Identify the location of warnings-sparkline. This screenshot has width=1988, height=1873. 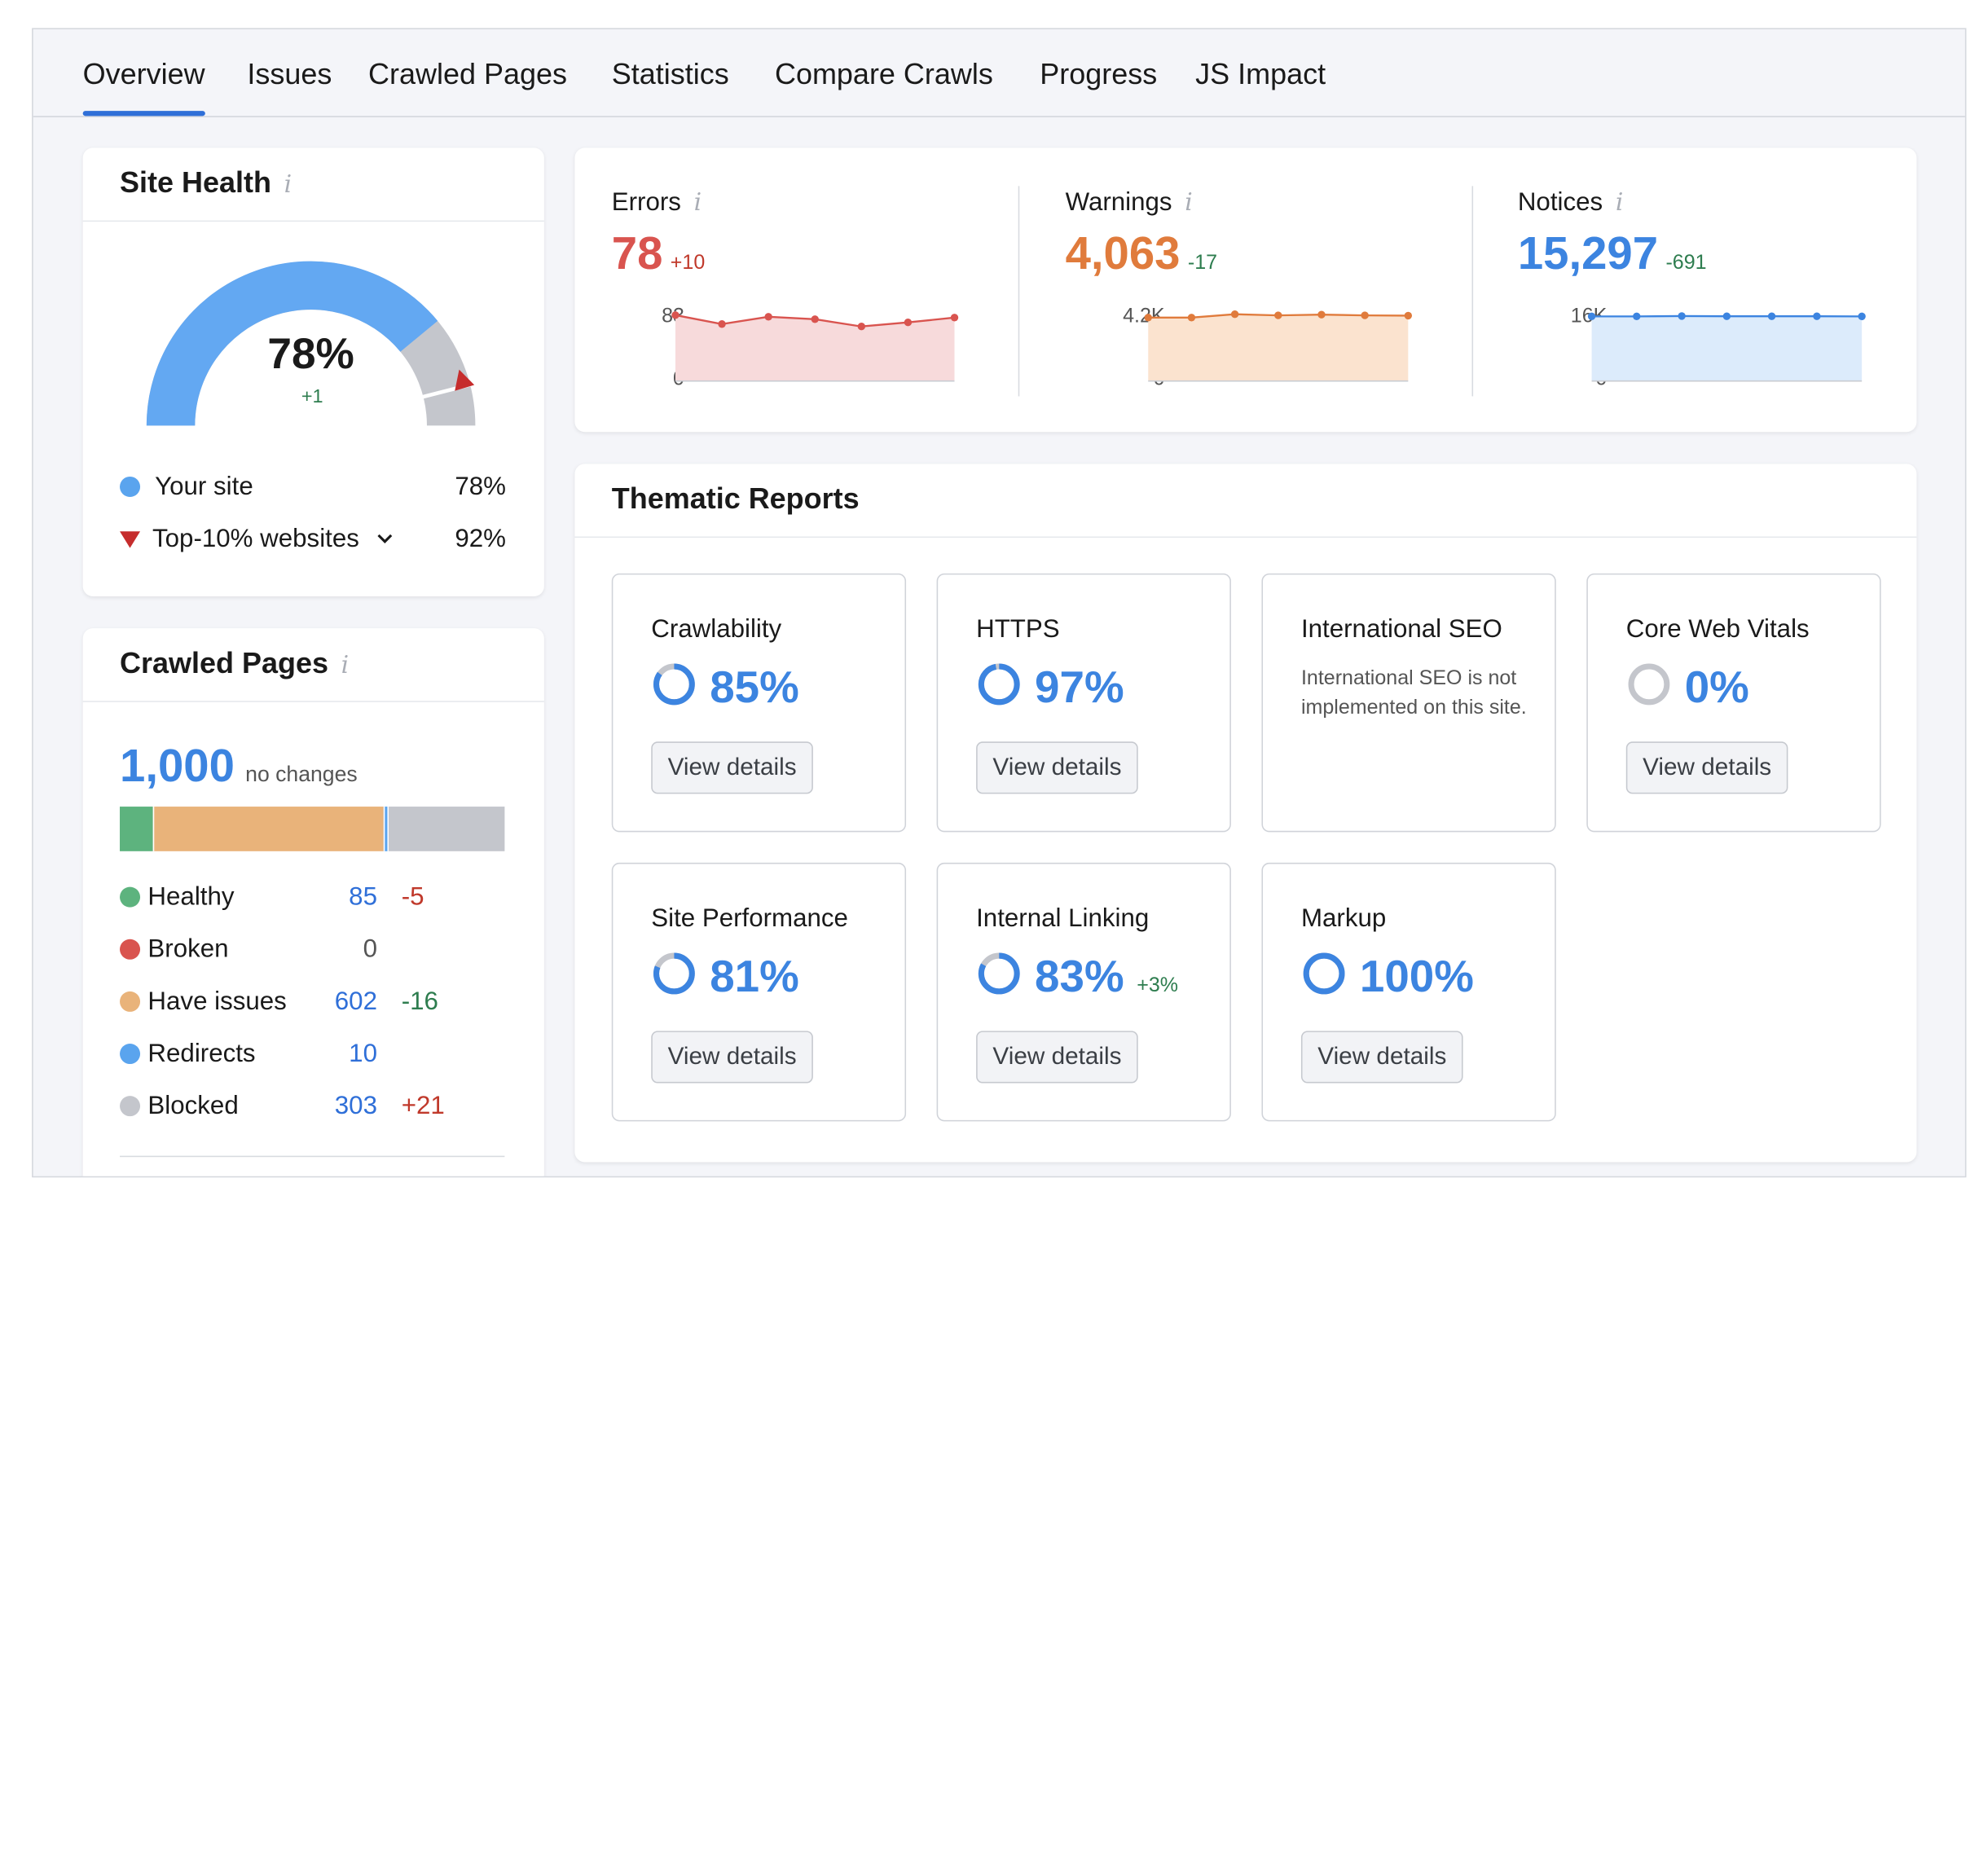
(1245, 289).